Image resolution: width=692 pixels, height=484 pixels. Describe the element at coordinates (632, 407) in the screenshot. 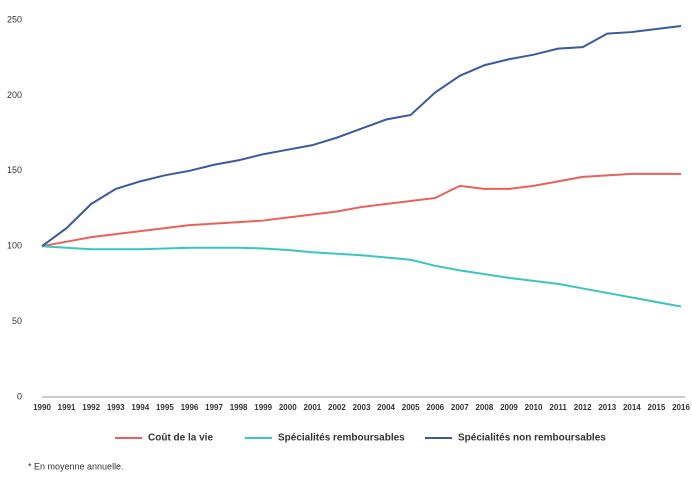

I see `x-tick-label: 2014` at that location.